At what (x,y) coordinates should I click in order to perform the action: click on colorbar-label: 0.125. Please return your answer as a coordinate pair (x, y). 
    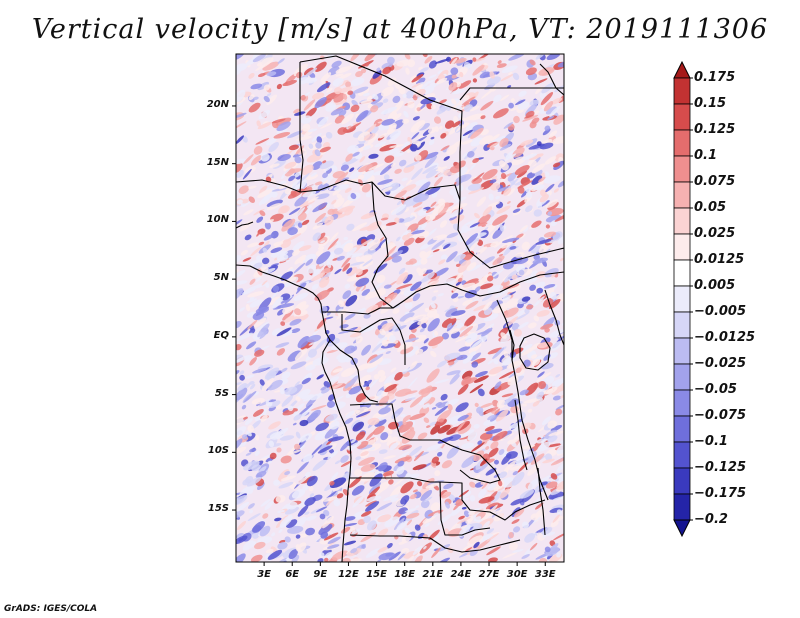
    Looking at the image, I should click on (715, 129).